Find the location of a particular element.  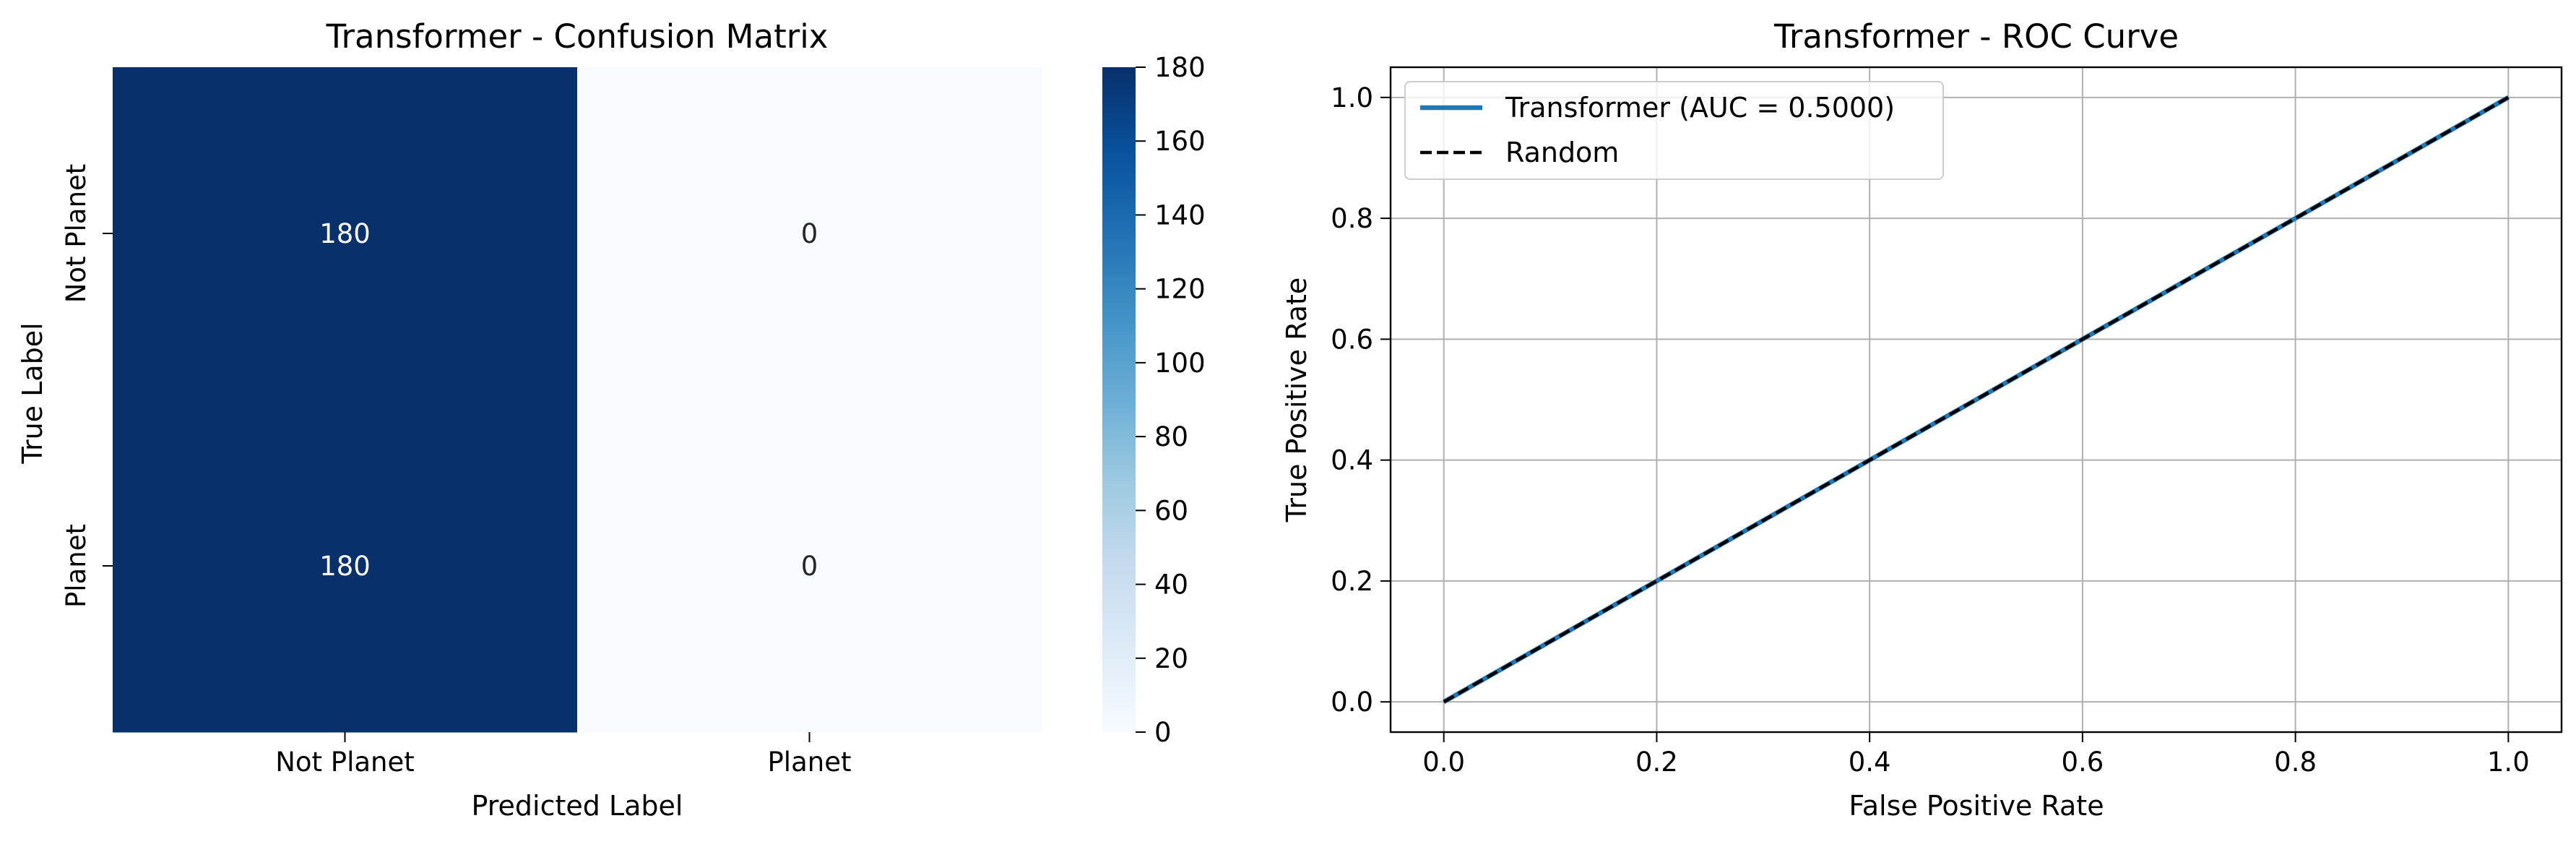

roc-legend: Transformer (AUC = 0.5000) Random is located at coordinates (1674, 130).